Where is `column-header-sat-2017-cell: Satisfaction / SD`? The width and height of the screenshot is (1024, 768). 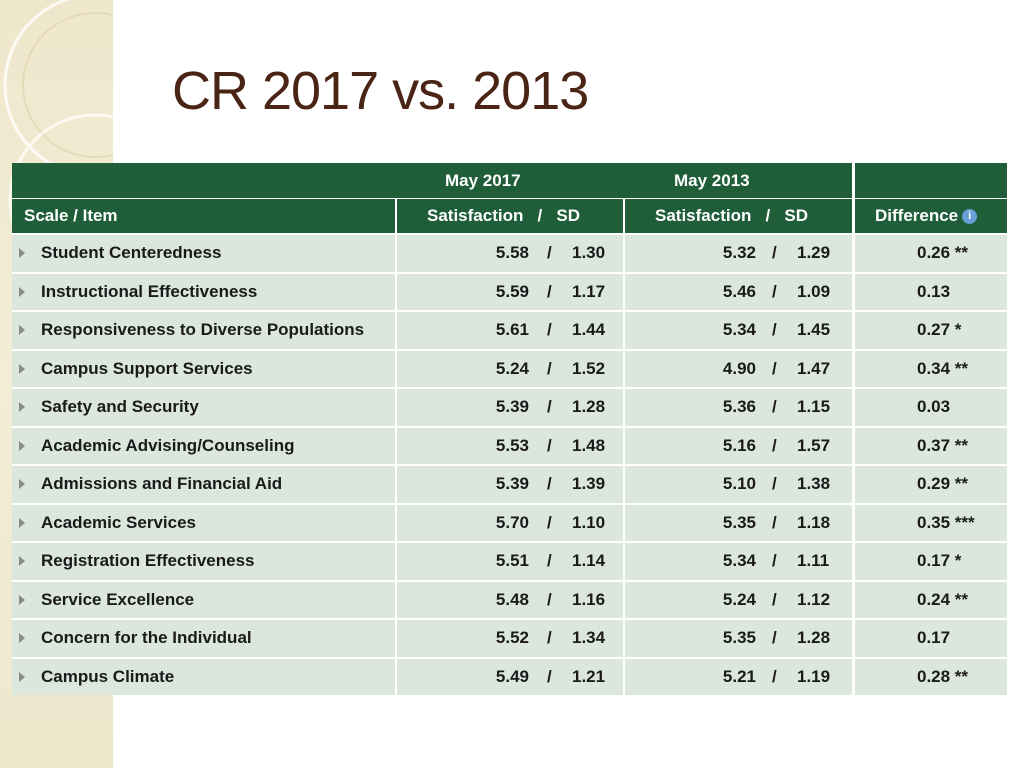
column-header-sat-2017-cell: Satisfaction / SD is located at coordinates (509, 216).